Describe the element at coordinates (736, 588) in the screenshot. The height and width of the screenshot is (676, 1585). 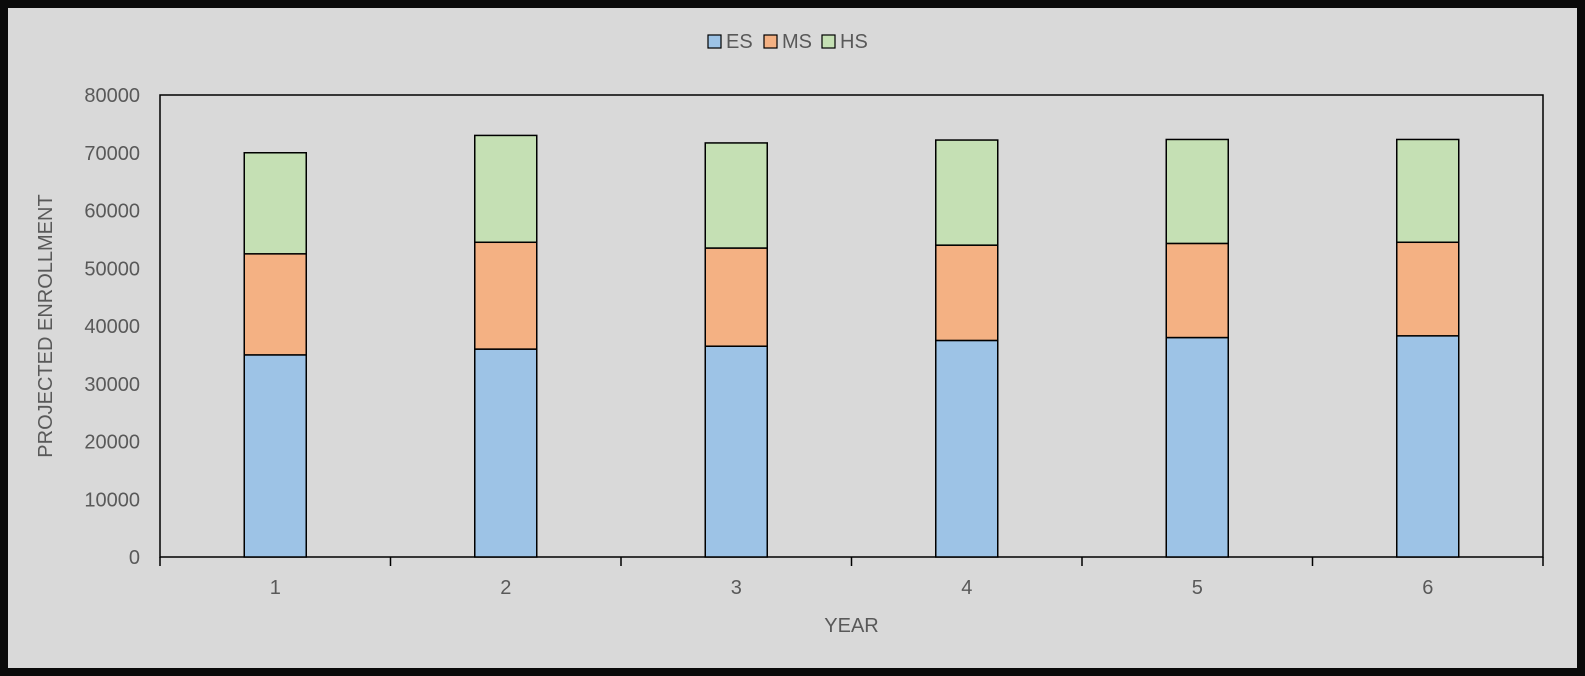
I see `x-tick-label: 3` at that location.